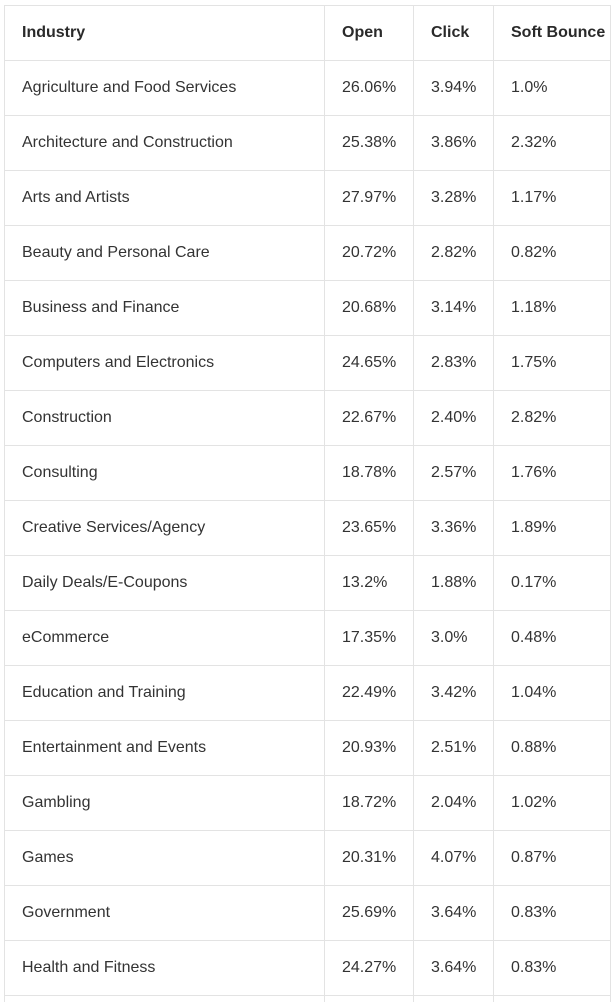 The image size is (615, 1006). I want to click on cell-soft-bounce: 2.32%, so click(552, 143).